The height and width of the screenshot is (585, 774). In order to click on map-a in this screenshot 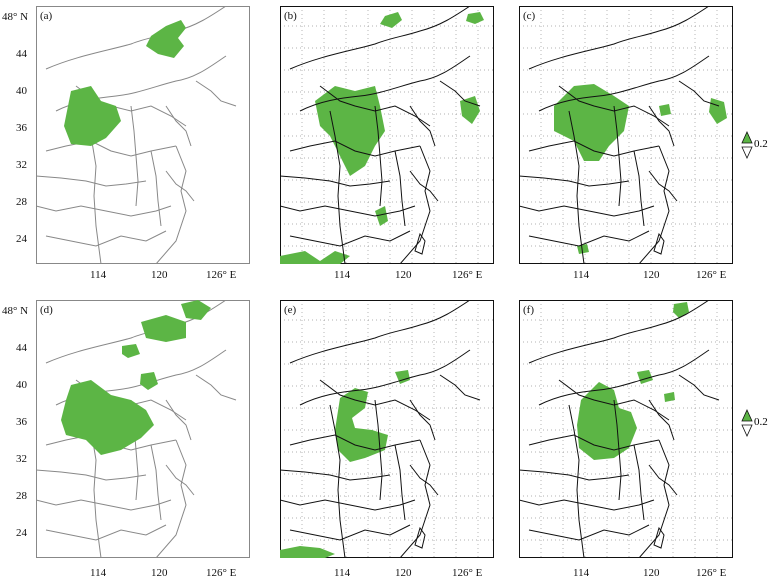, I will do `click(143, 135)`.